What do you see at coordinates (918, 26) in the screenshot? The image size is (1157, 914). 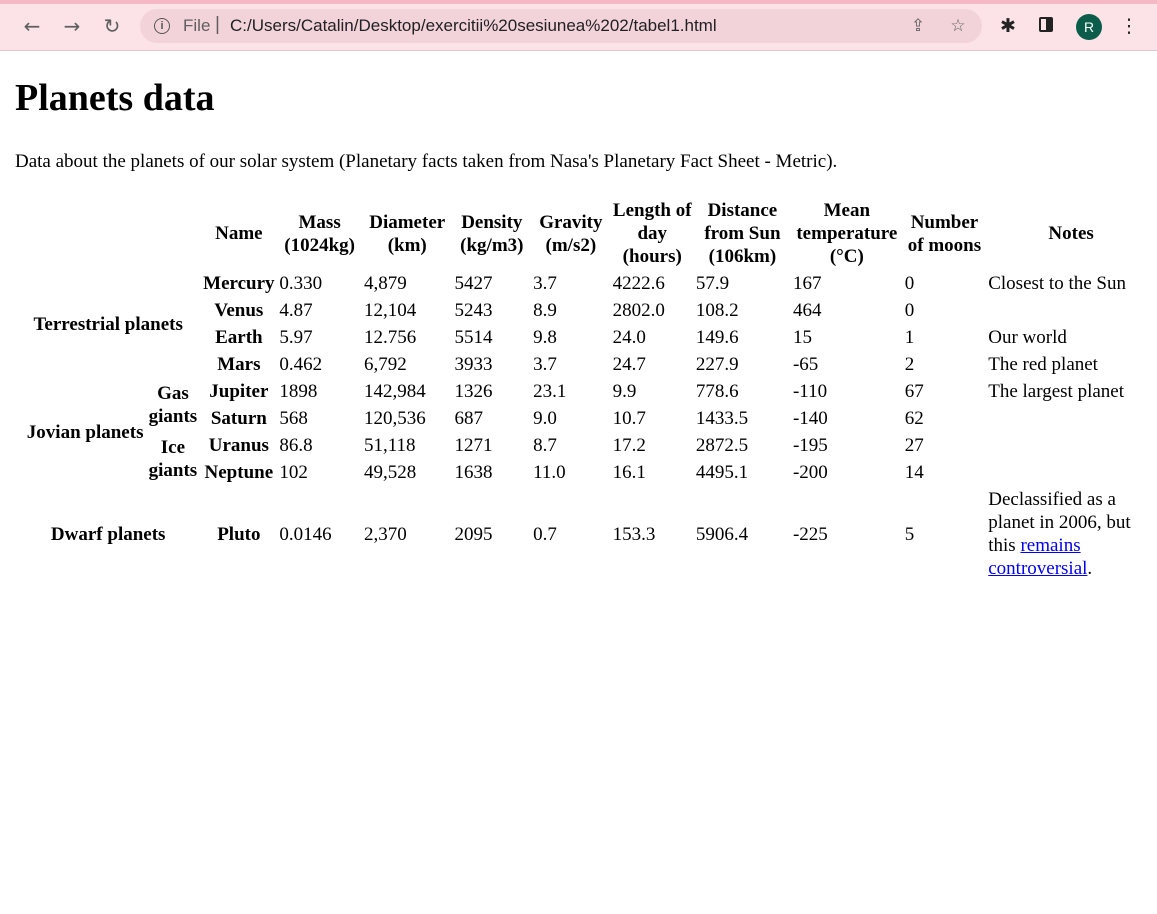 I see `share-icon: ⇪` at bounding box center [918, 26].